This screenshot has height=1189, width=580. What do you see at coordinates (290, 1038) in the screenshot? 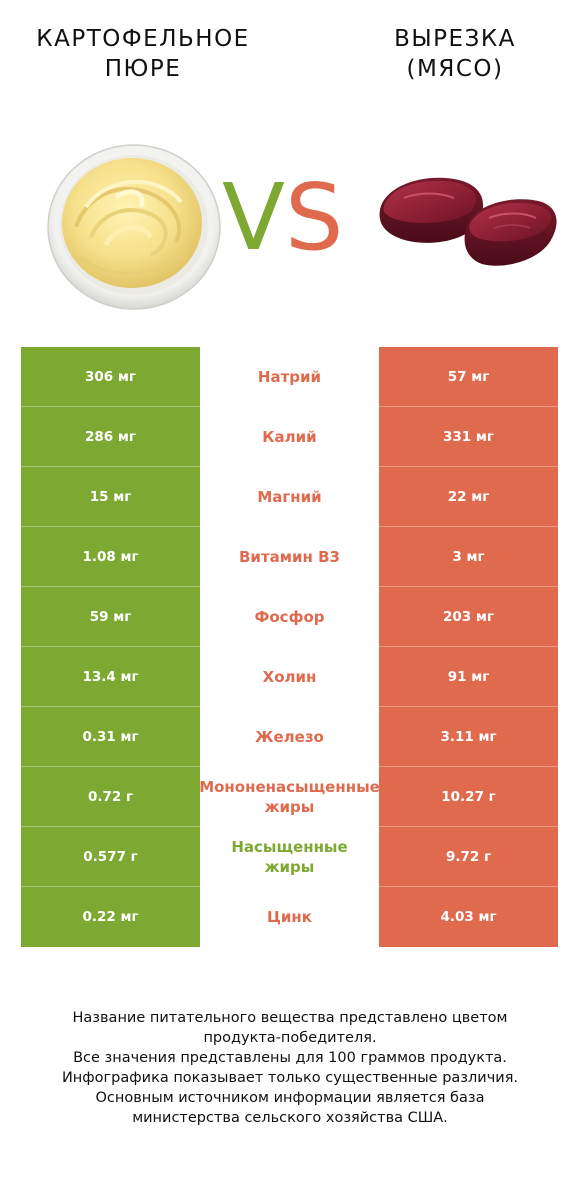
I see `footer-line: продукта-победителя.` at bounding box center [290, 1038].